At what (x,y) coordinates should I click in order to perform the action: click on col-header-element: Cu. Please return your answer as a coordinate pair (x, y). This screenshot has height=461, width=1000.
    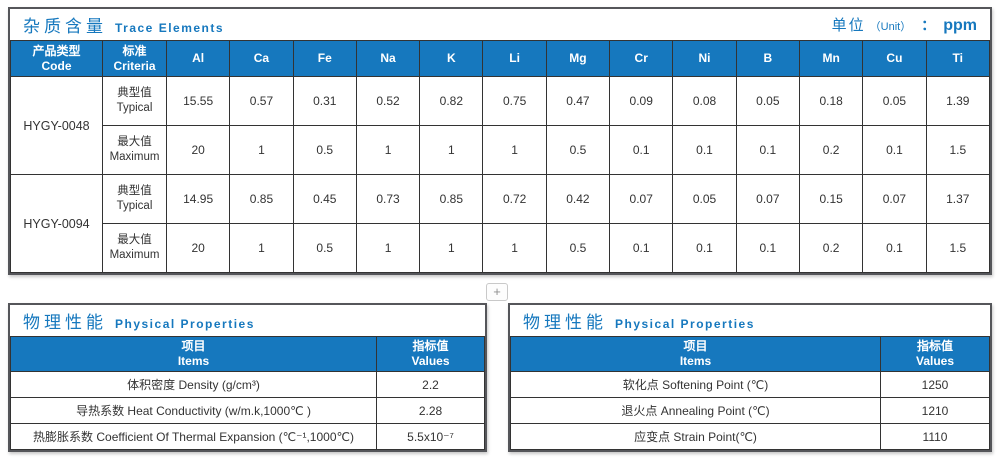
    Looking at the image, I should click on (894, 58).